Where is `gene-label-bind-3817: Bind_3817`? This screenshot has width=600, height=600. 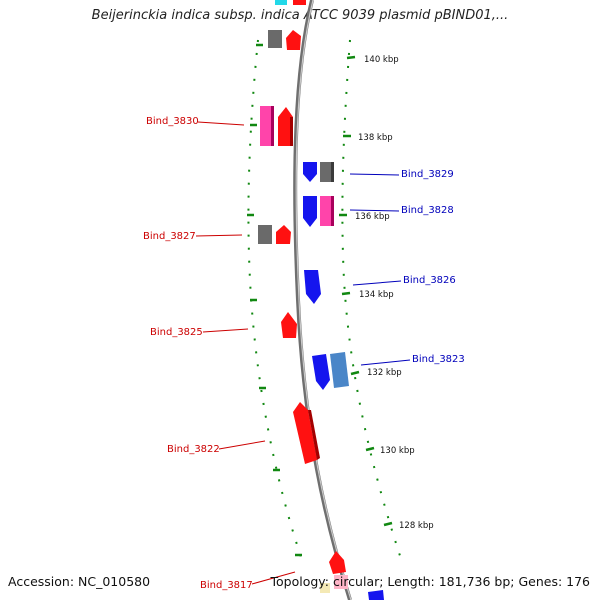
gene-label-bind-3817: Bind_3817 is located at coordinates (226, 585).